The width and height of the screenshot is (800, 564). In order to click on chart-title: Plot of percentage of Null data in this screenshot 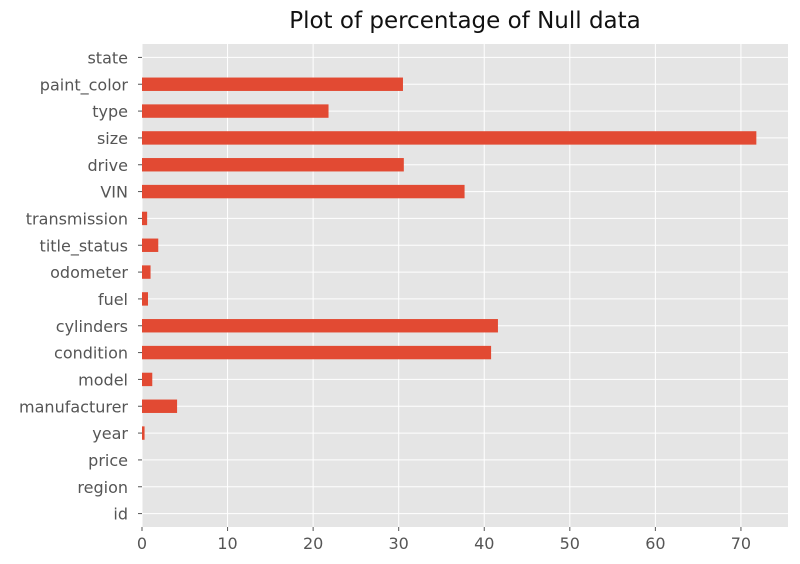, I will do `click(465, 21)`.